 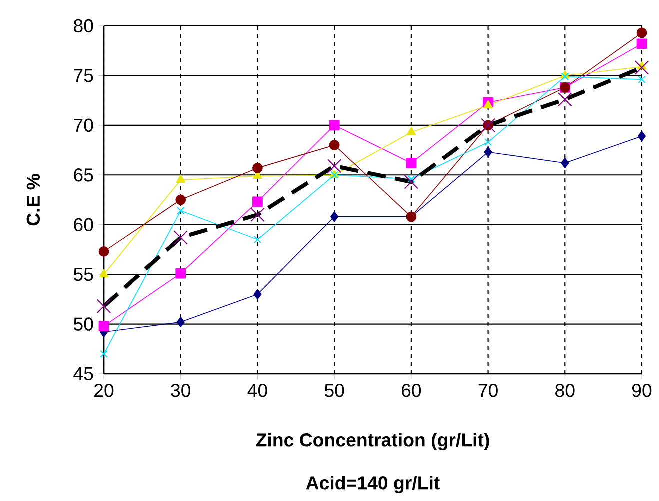 What do you see at coordinates (373, 442) in the screenshot?
I see `x-axis-title: Zinc Concentration (gr/Lit)` at bounding box center [373, 442].